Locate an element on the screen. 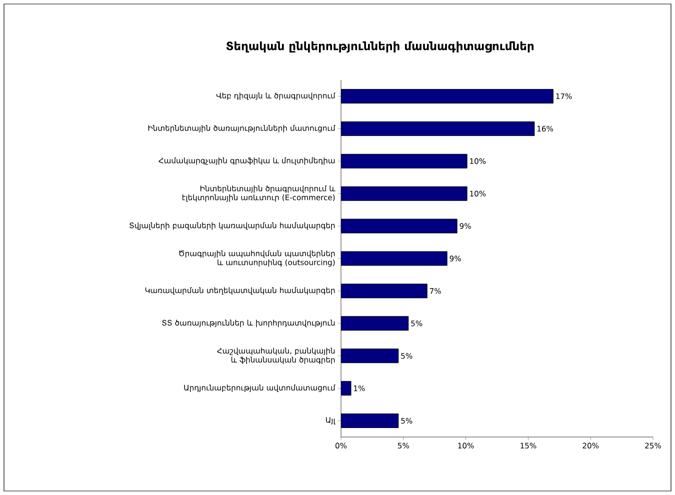  chart-title: Տեղական ընկերությունների մասնագիտացումներ is located at coordinates (380, 47).